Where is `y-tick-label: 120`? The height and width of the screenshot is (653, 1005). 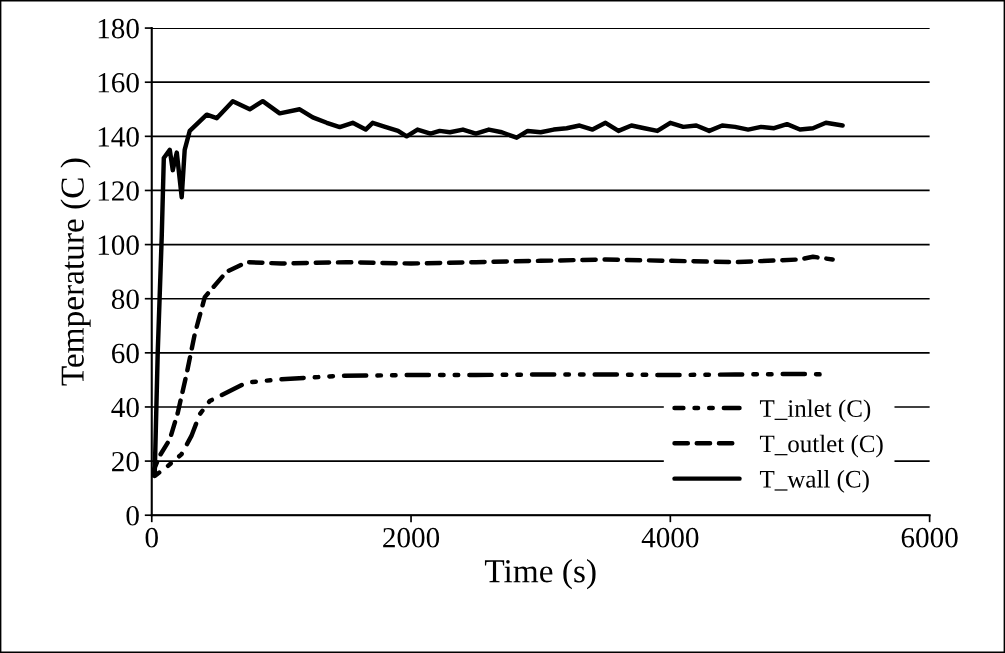 y-tick-label: 120 is located at coordinates (118, 191).